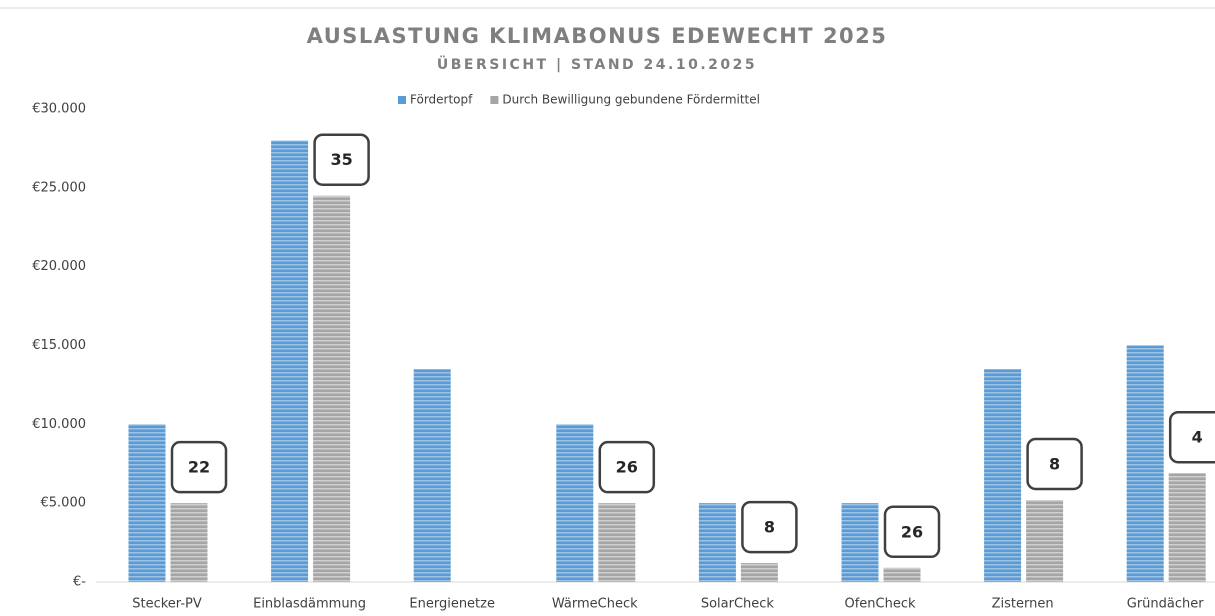 The width and height of the screenshot is (1215, 616). I want to click on y-tick-label: €5.000, so click(64, 503).